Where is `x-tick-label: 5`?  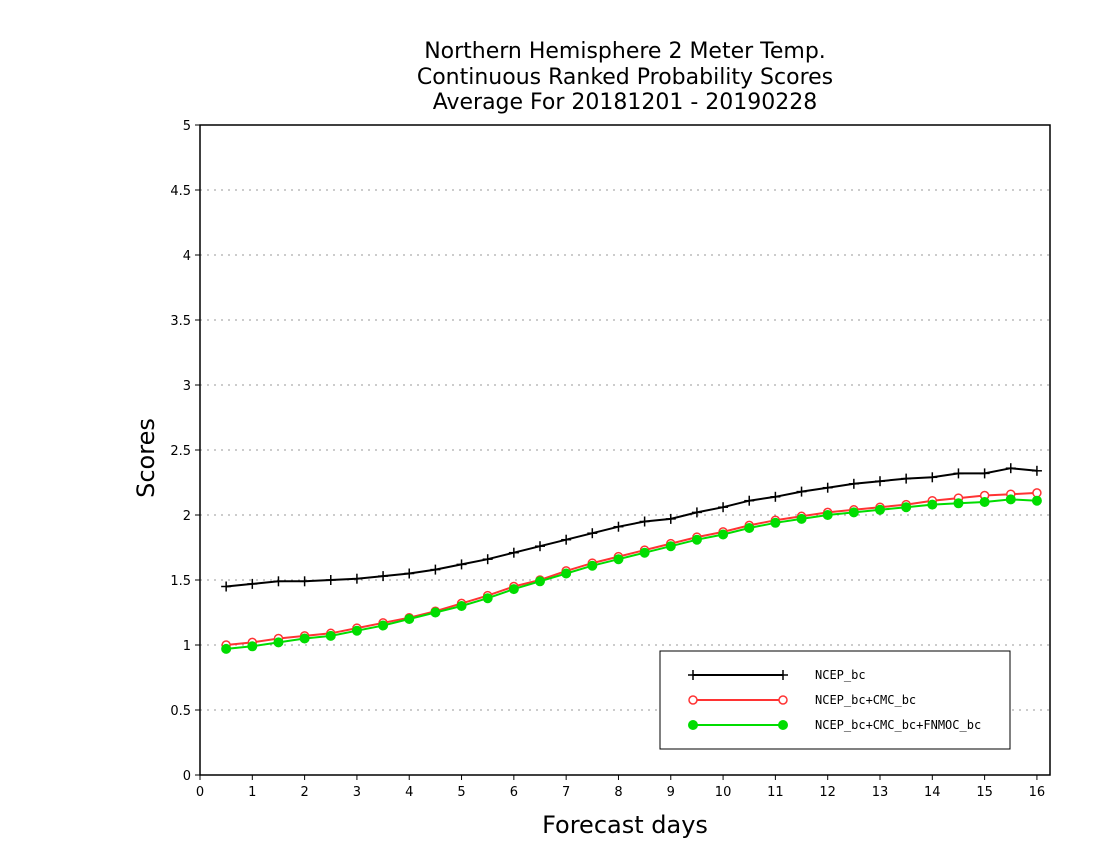 x-tick-label: 5 is located at coordinates (461, 792).